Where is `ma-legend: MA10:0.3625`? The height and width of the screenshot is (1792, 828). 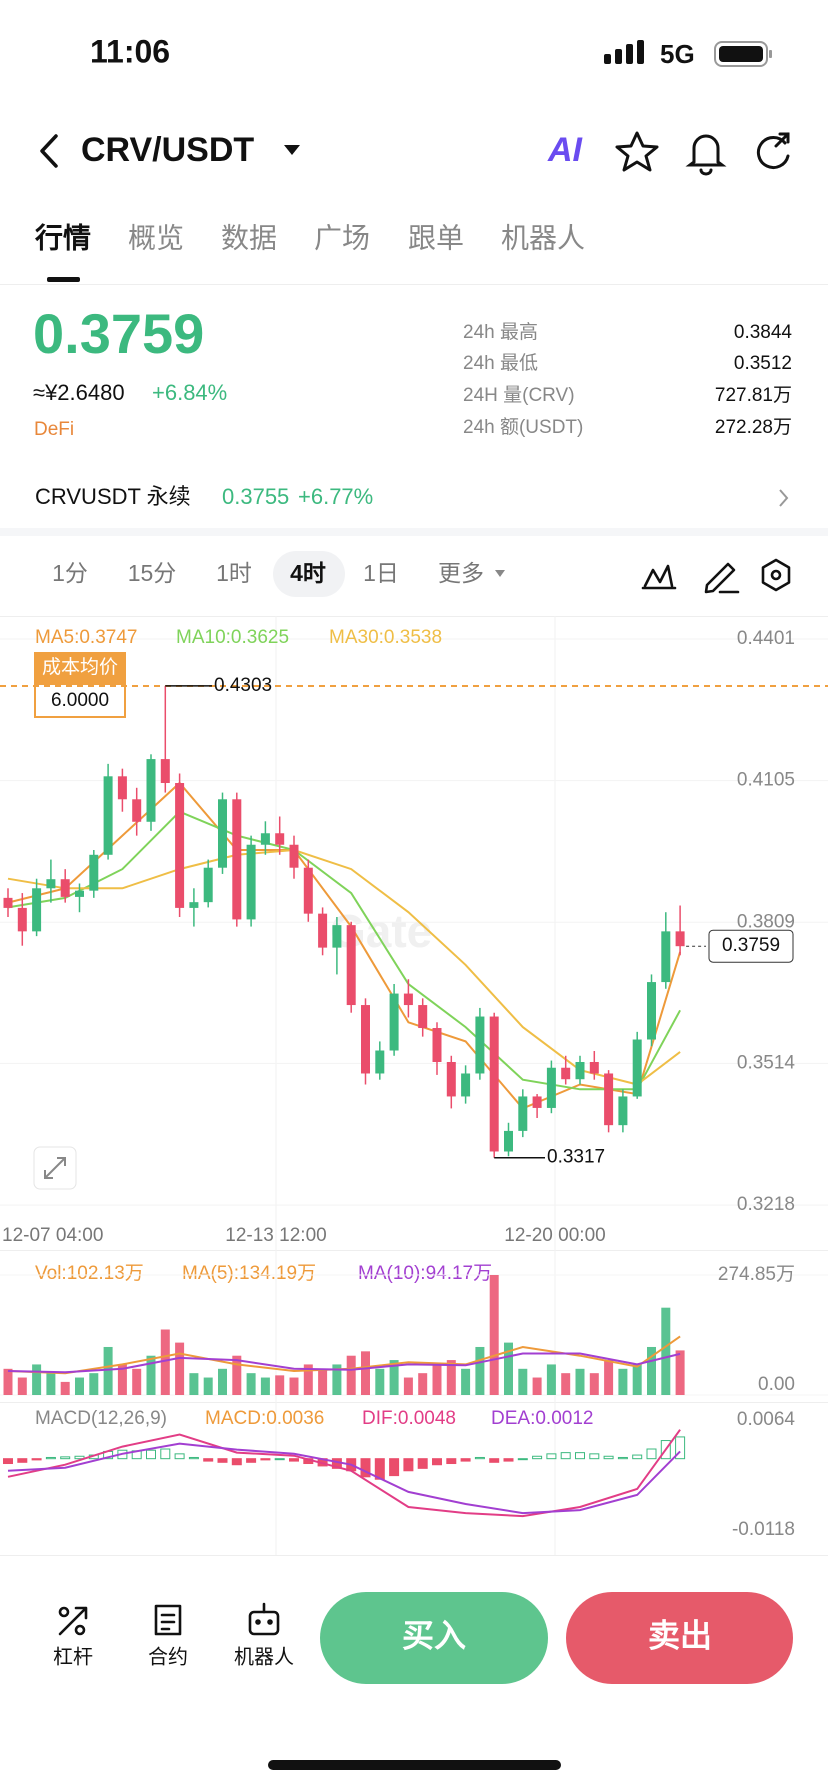 ma-legend: MA10:0.3625 is located at coordinates (232, 637).